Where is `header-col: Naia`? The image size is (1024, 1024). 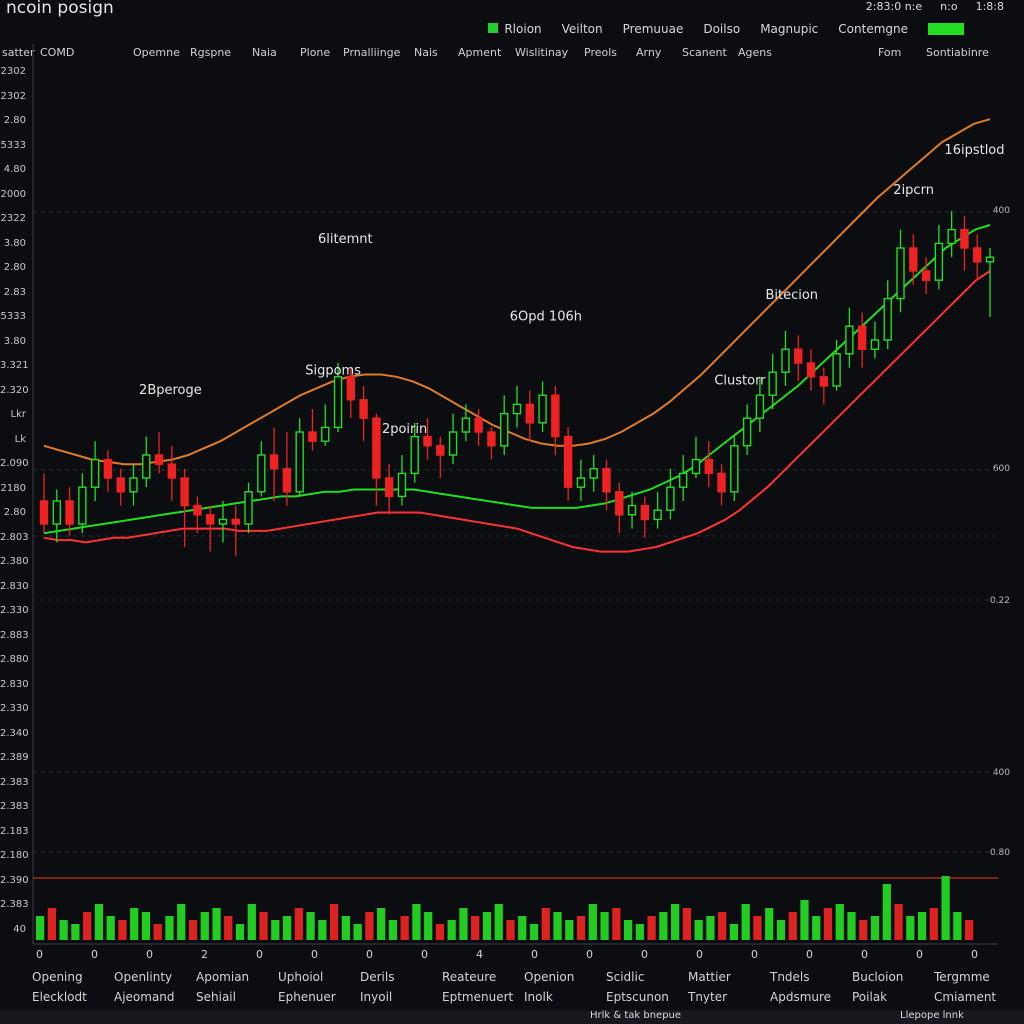
header-col: Naia is located at coordinates (264, 52).